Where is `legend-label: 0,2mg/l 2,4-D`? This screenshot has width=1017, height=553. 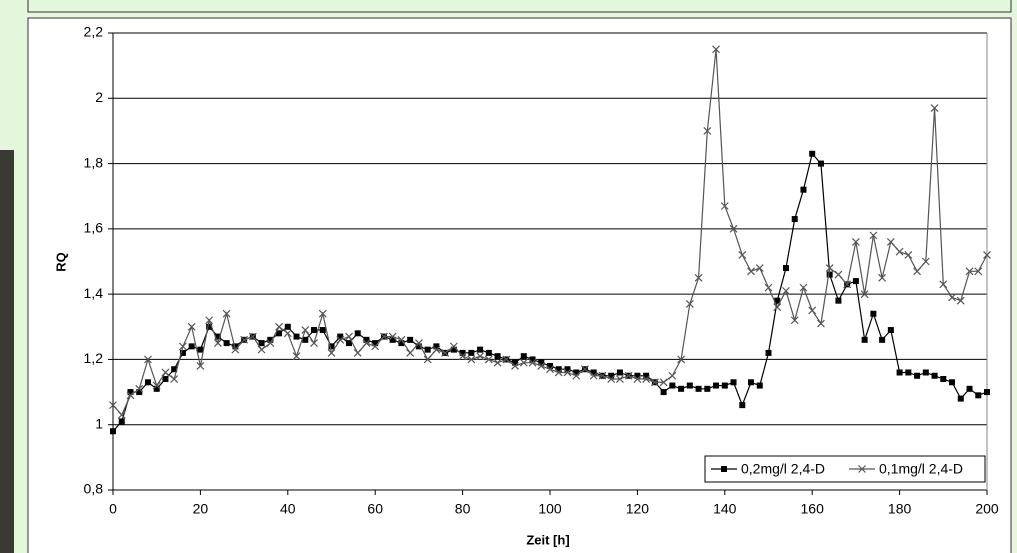 legend-label: 0,2mg/l 2,4-D is located at coordinates (783, 469).